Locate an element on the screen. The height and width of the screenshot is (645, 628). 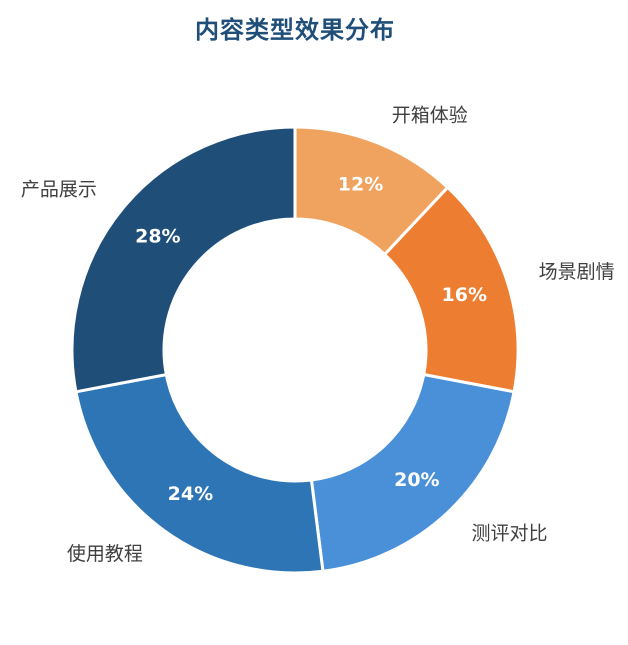
slice-category-label: 使用教程 is located at coordinates (105, 554).